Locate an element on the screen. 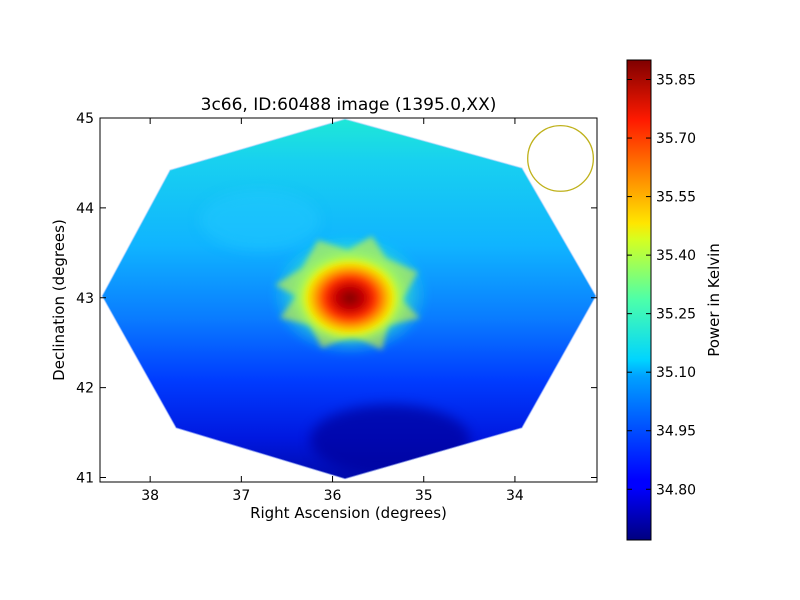  y-tick-label: 42 is located at coordinates (85, 389).